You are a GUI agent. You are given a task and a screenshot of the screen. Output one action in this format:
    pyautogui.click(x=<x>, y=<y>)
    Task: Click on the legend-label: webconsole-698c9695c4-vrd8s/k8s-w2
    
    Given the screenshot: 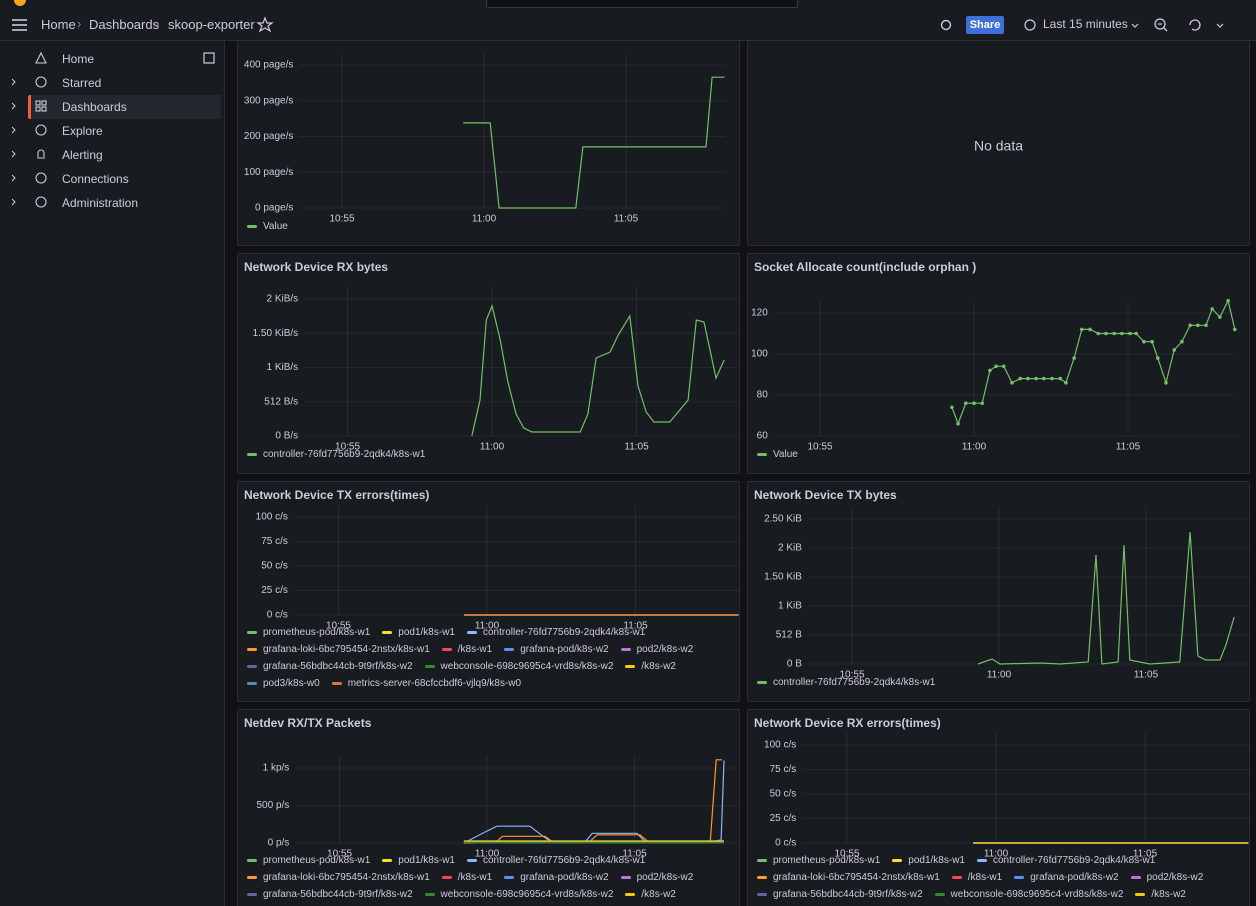 What is the action you would take?
    pyautogui.click(x=527, y=666)
    